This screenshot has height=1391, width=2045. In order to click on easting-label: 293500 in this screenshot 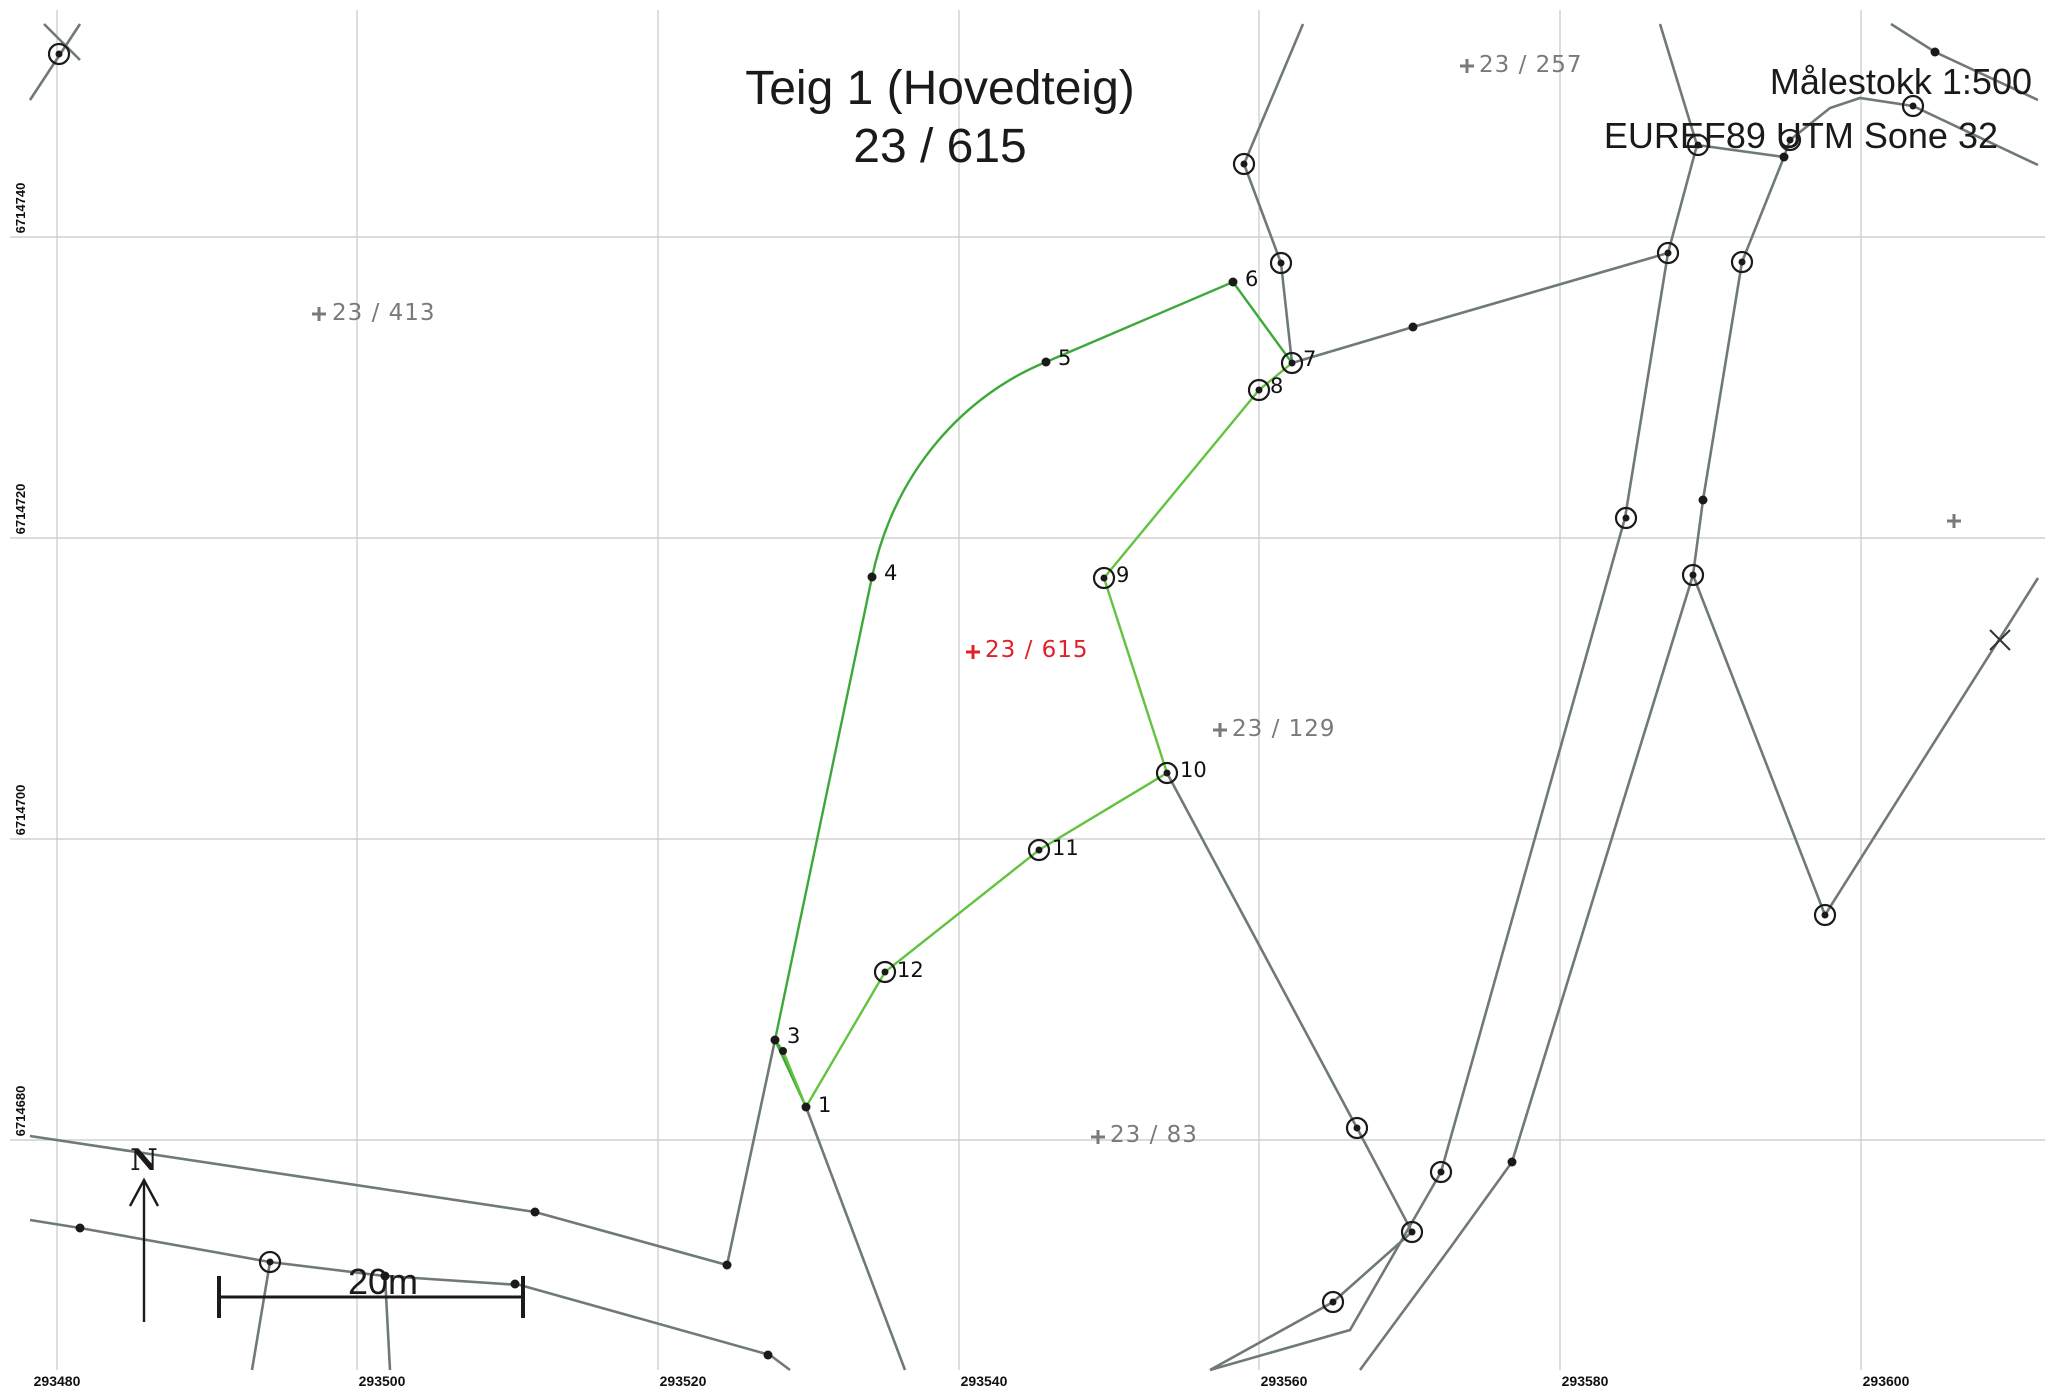, I will do `click(382, 1381)`.